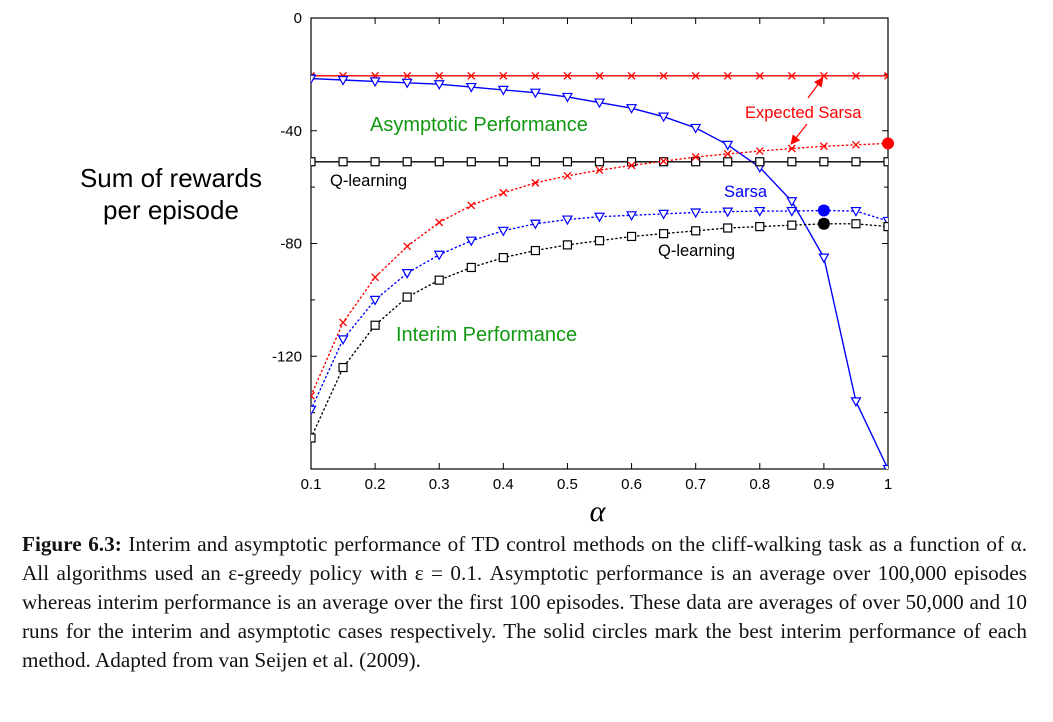 Image resolution: width=1053 pixels, height=722 pixels. Describe the element at coordinates (598, 511) in the screenshot. I see `x-axis-label: α` at that location.